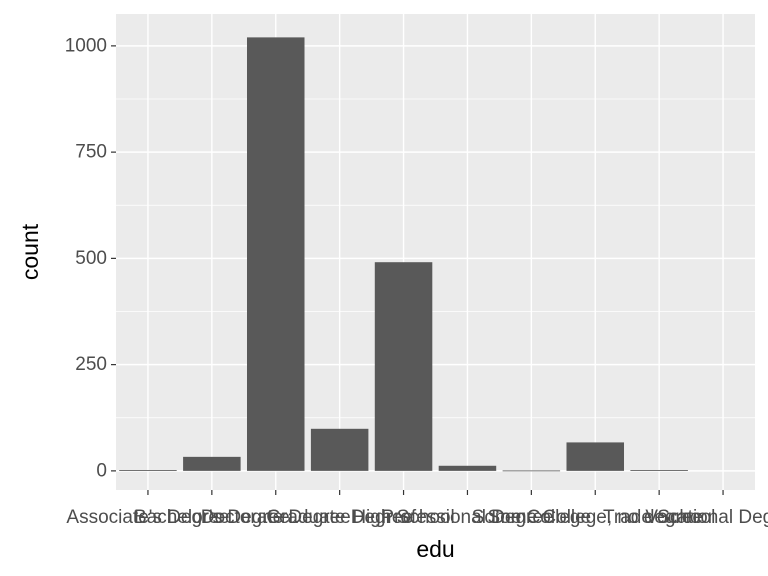 This screenshot has width=768, height=576. I want to click on bar-doctorate-degree, so click(275, 254).